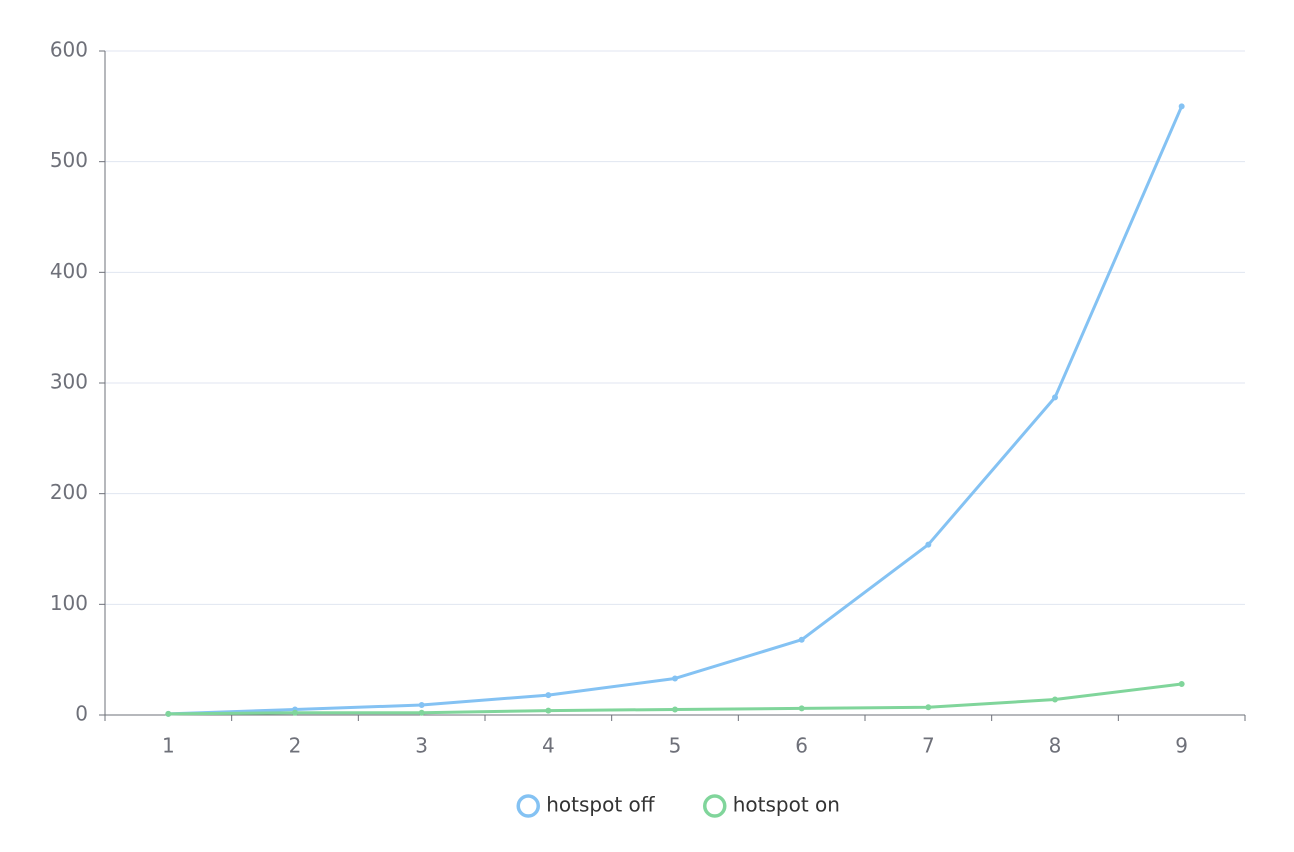 The width and height of the screenshot is (1294, 852). What do you see at coordinates (295, 746) in the screenshot?
I see `x-tick-label: 2` at bounding box center [295, 746].